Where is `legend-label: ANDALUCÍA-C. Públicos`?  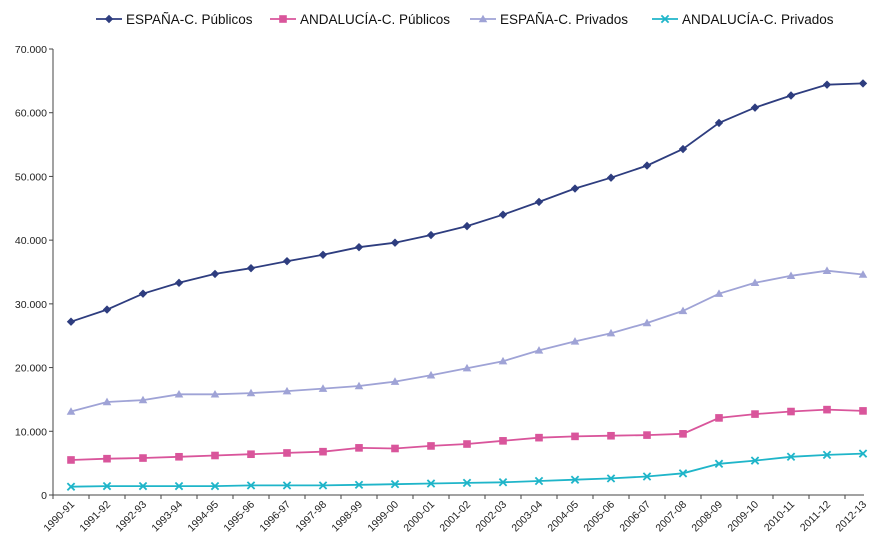 legend-label: ANDALUCÍA-C. Públicos is located at coordinates (375, 19).